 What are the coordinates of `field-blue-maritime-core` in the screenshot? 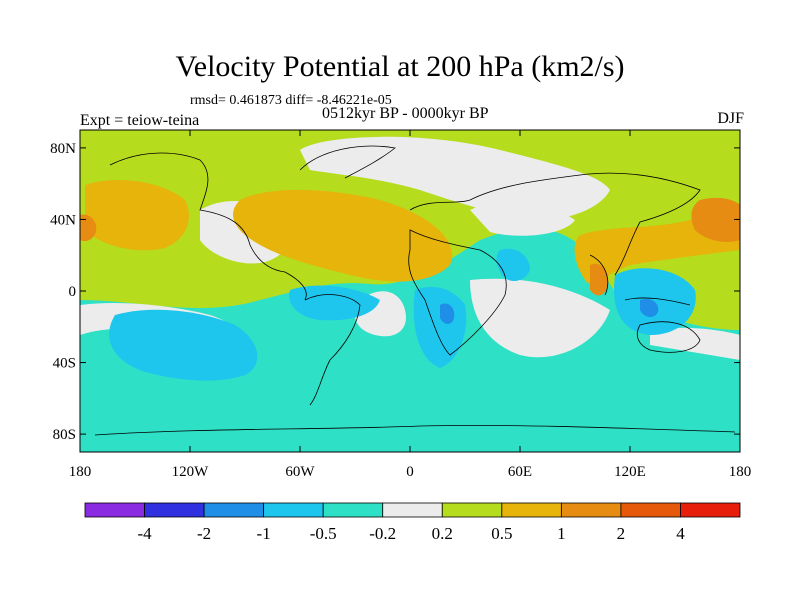 It's located at (649, 308).